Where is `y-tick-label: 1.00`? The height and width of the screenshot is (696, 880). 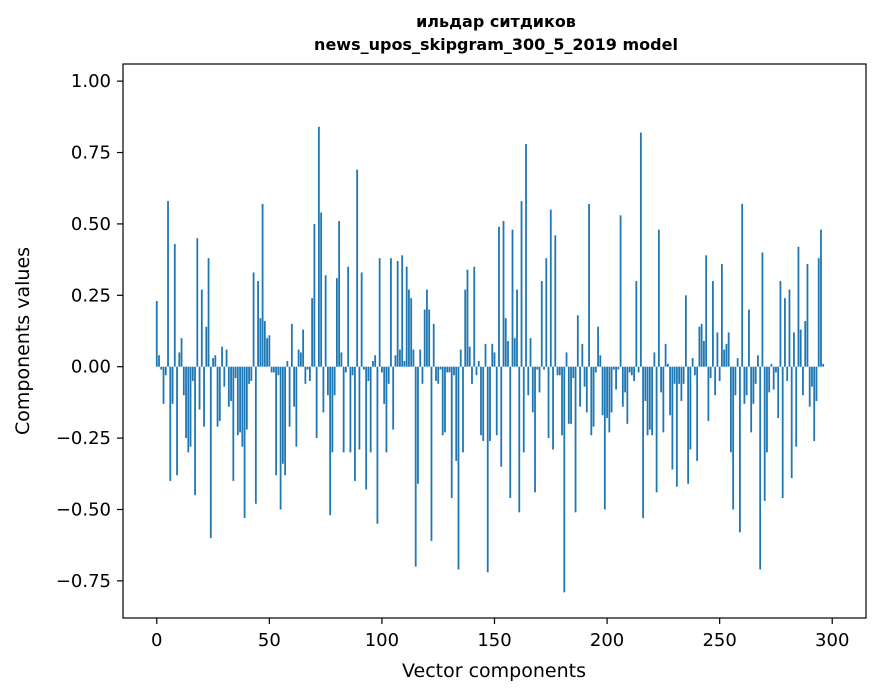
y-tick-label: 1.00 is located at coordinates (91, 81).